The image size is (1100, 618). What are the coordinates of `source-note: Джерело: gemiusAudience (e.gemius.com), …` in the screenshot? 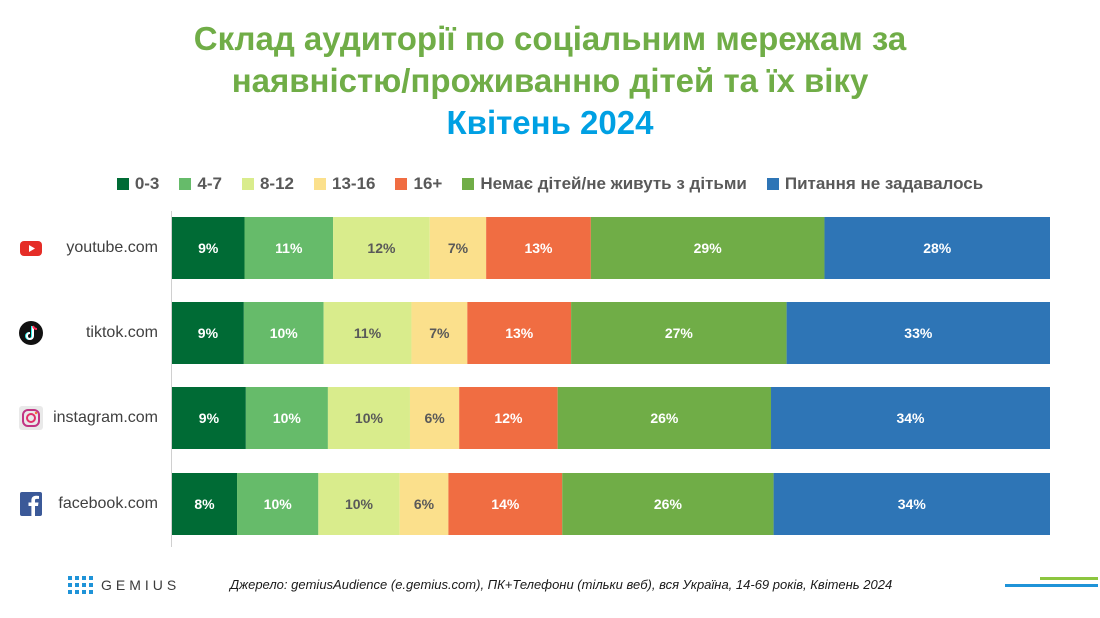 It's located at (561, 584).